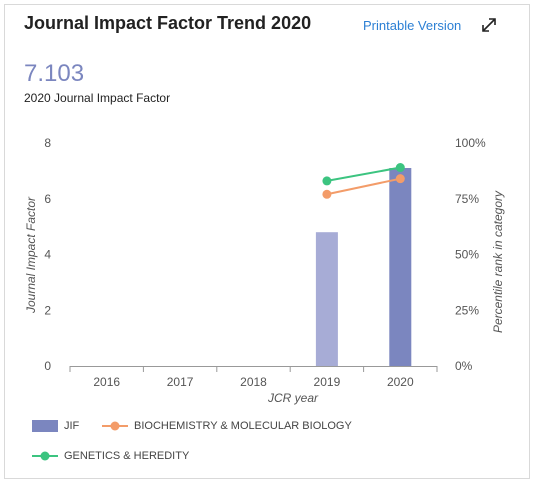 The height and width of the screenshot is (483, 534). Describe the element at coordinates (464, 366) in the screenshot. I see `y-tick-label-right: 0%` at that location.